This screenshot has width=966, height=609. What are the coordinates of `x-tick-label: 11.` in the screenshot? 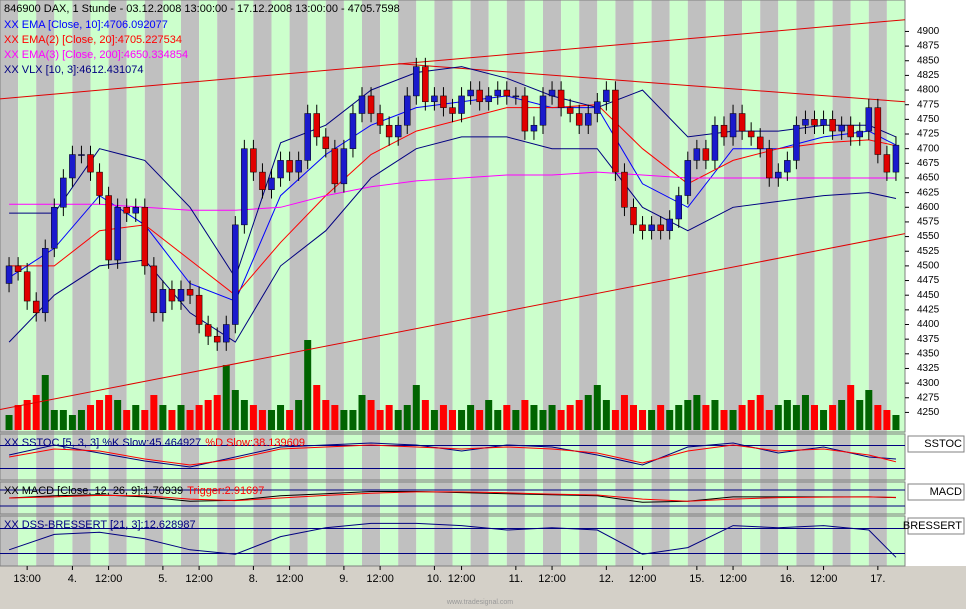 It's located at (516, 579).